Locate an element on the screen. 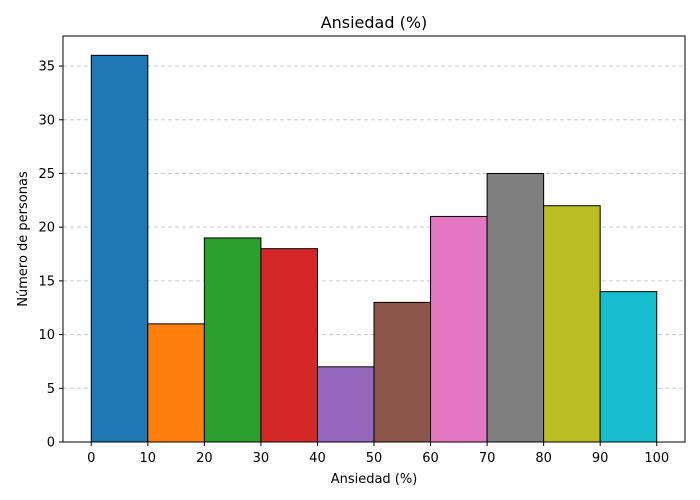 The width and height of the screenshot is (700, 500). x-tick-label: 90 is located at coordinates (600, 458).